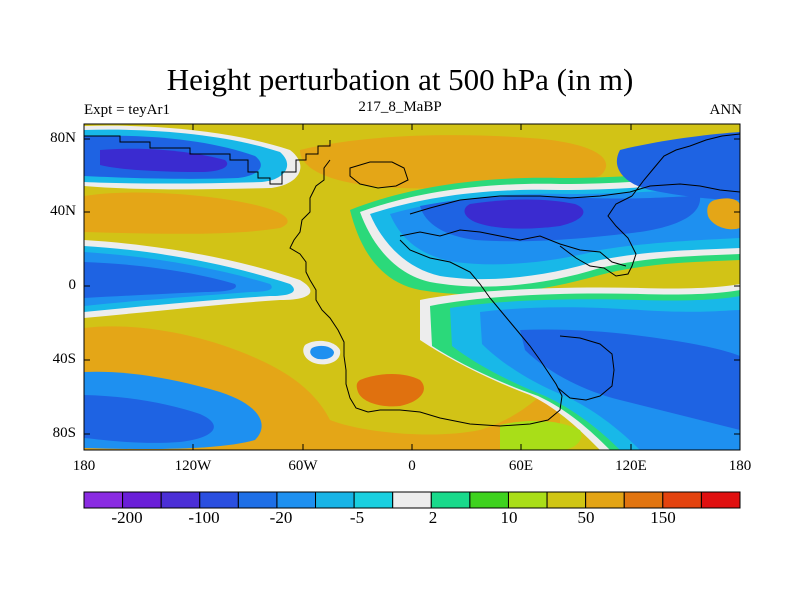 Image resolution: width=800 pixels, height=600 pixels. I want to click on coastline-australia, so click(586, 368).